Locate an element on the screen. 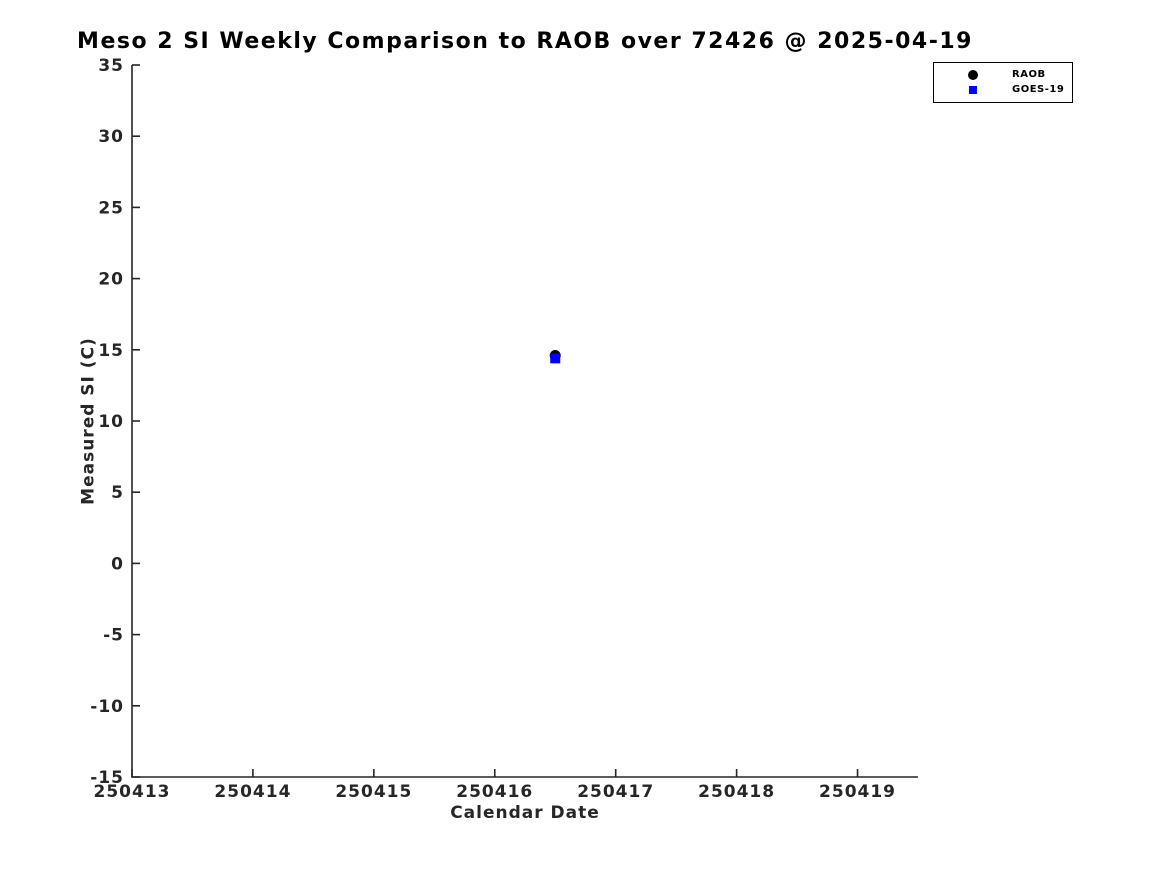 This screenshot has width=1167, height=875. legend-item-raob: RAOB is located at coordinates (1003, 74).